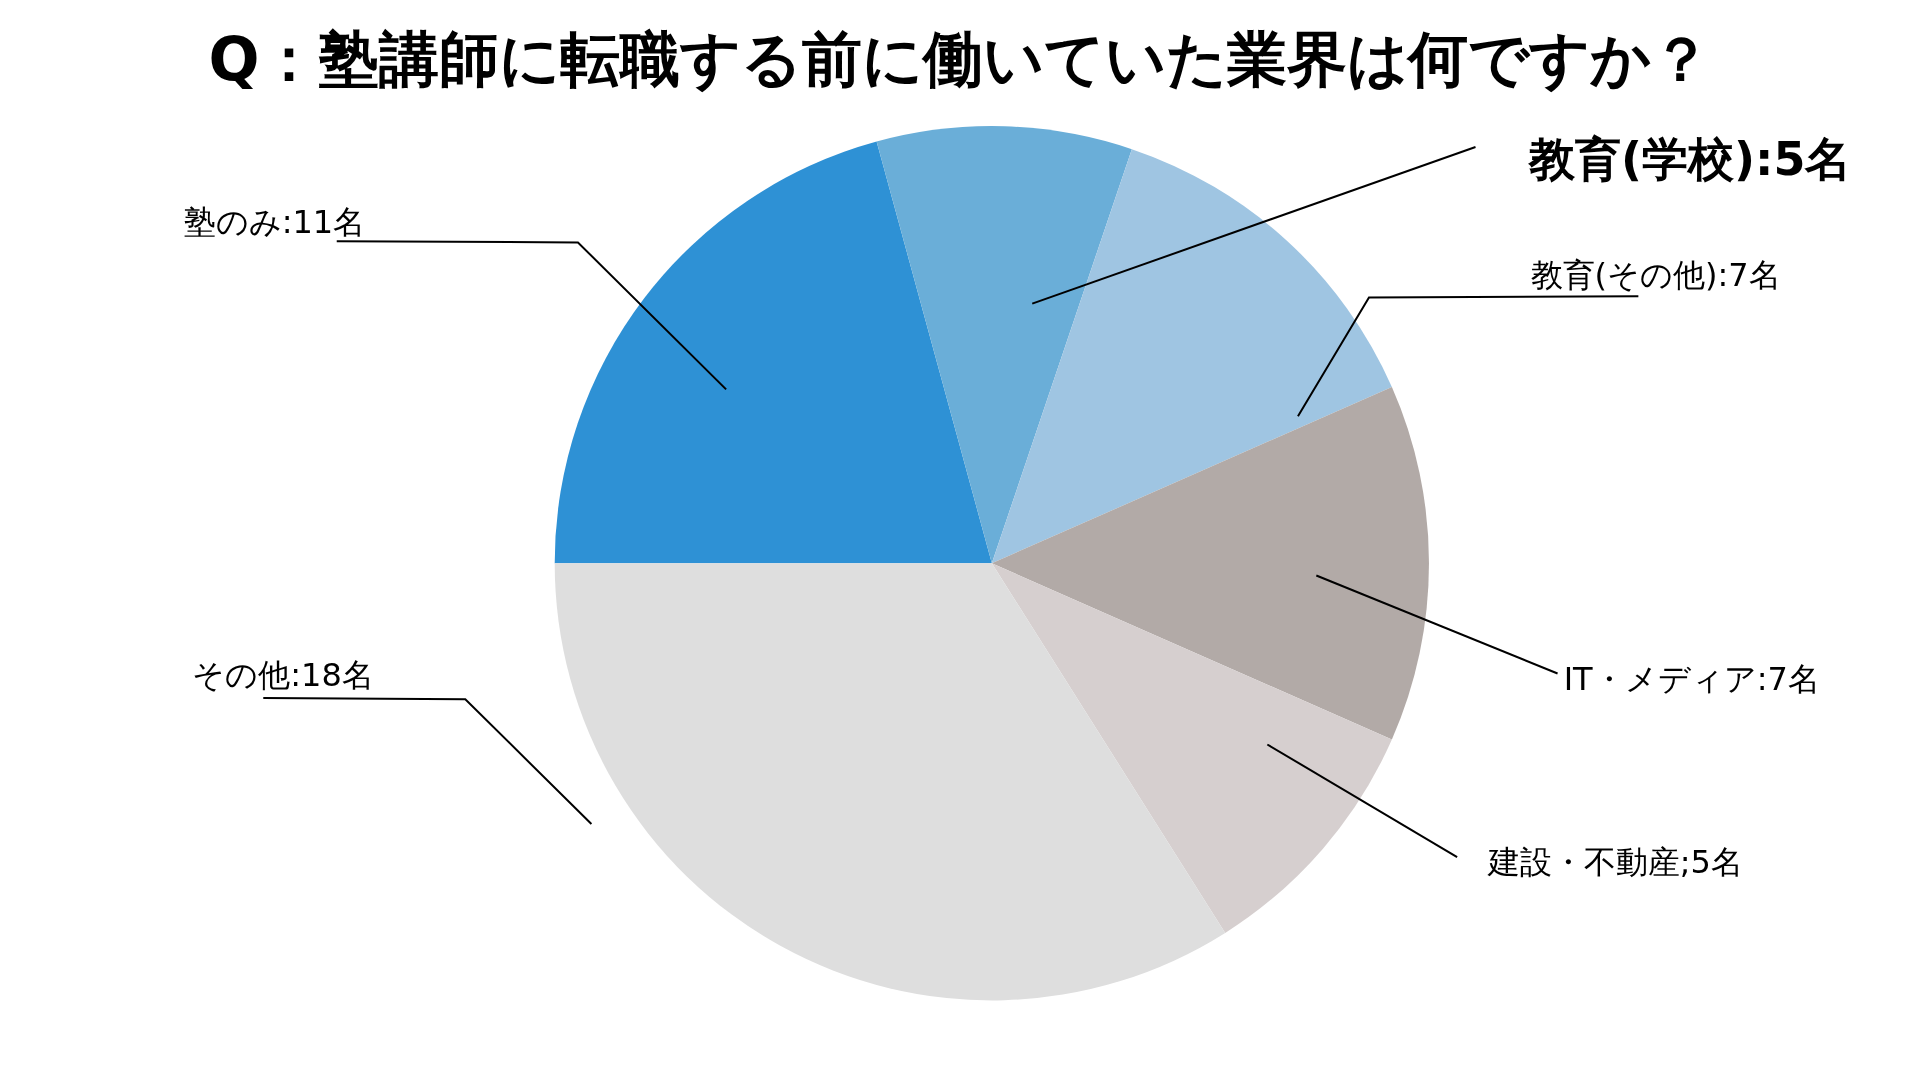  I want to click on slice-label: 教育(その他):7名, so click(1655, 274).